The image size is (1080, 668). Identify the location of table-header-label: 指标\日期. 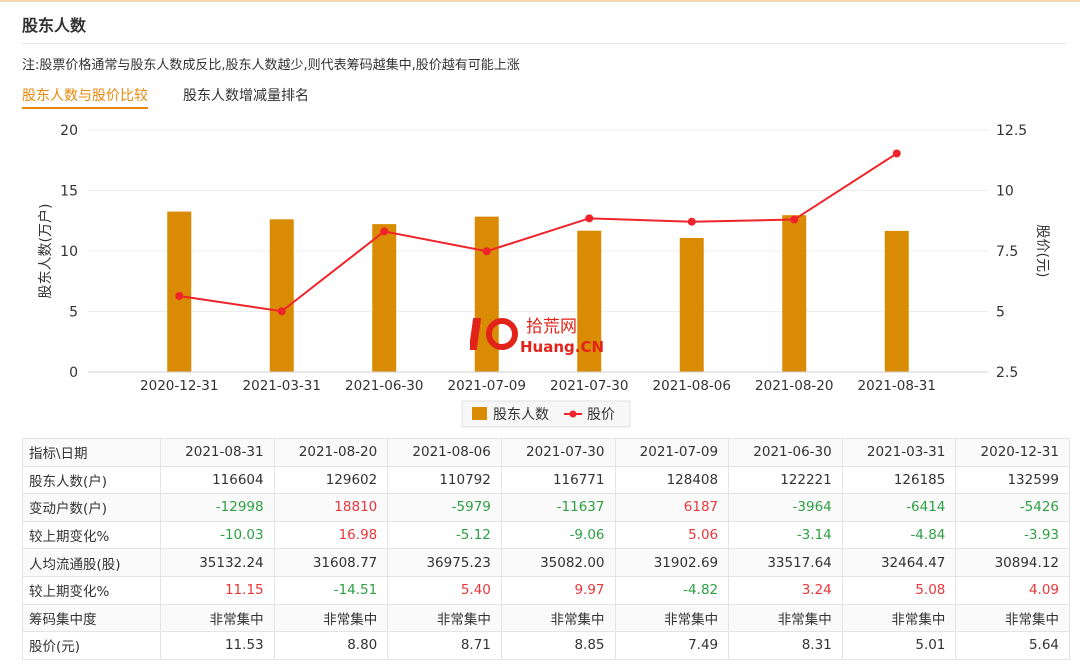
(91, 452).